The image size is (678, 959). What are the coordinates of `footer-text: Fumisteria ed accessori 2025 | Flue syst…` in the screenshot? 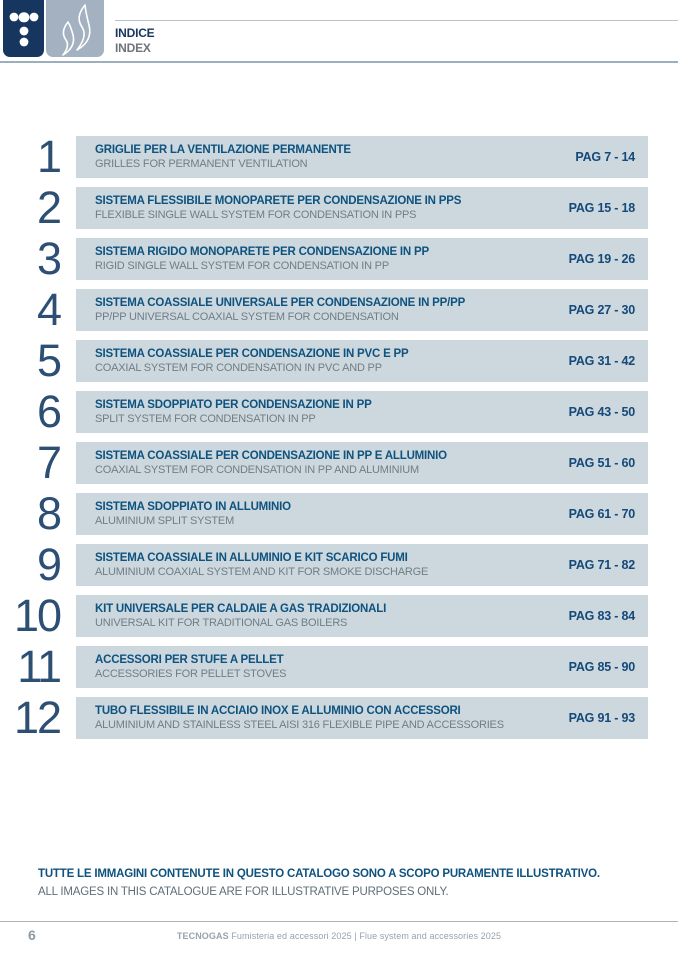 It's located at (365, 936).